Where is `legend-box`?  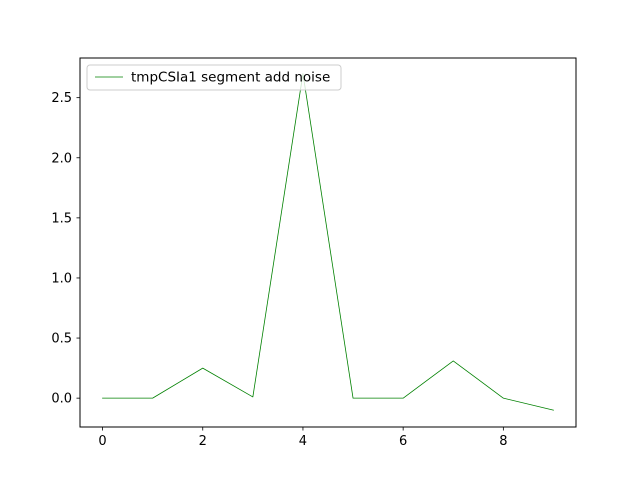
legend-box is located at coordinates (214, 77).